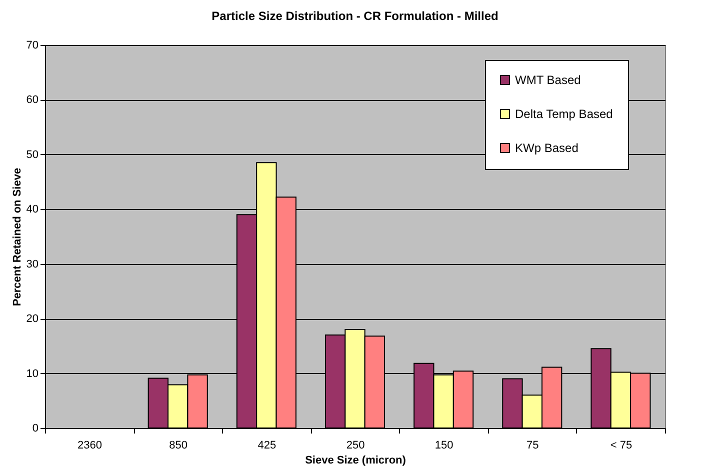 The image size is (703, 470). Describe the element at coordinates (178, 446) in the screenshot. I see `x-tick-label: 850` at that location.